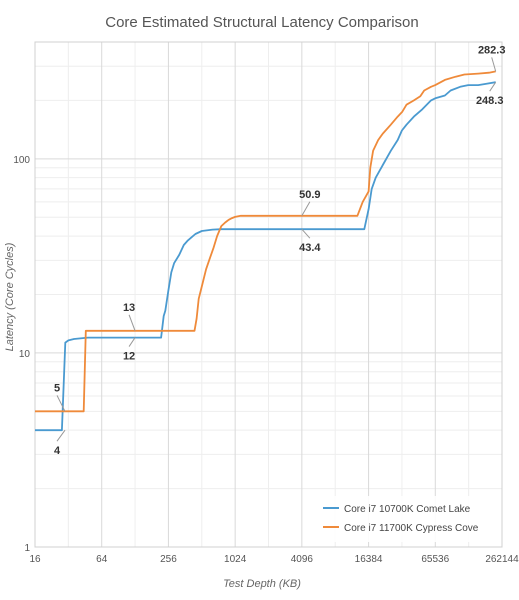  I want to click on annotation-label: 12, so click(129, 357).